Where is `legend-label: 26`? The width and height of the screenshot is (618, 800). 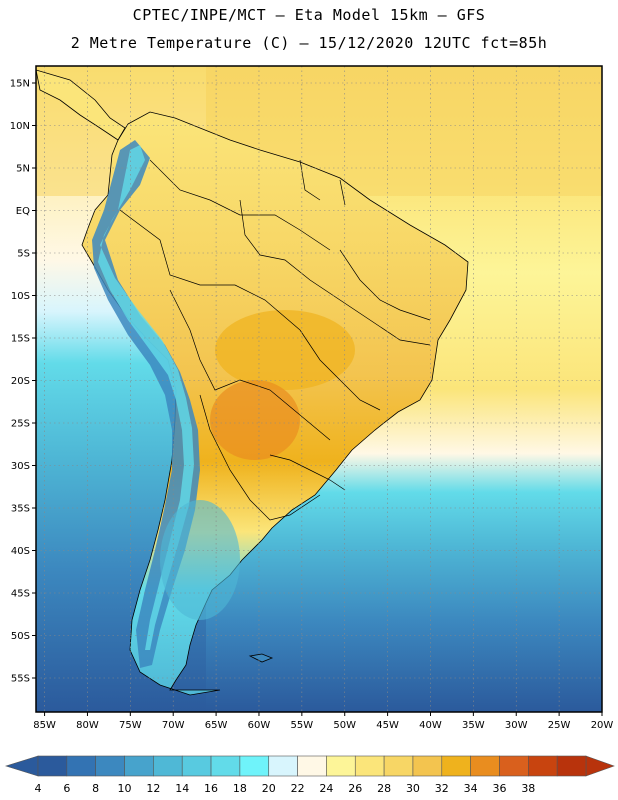
legend-label: 26 is located at coordinates (355, 788).